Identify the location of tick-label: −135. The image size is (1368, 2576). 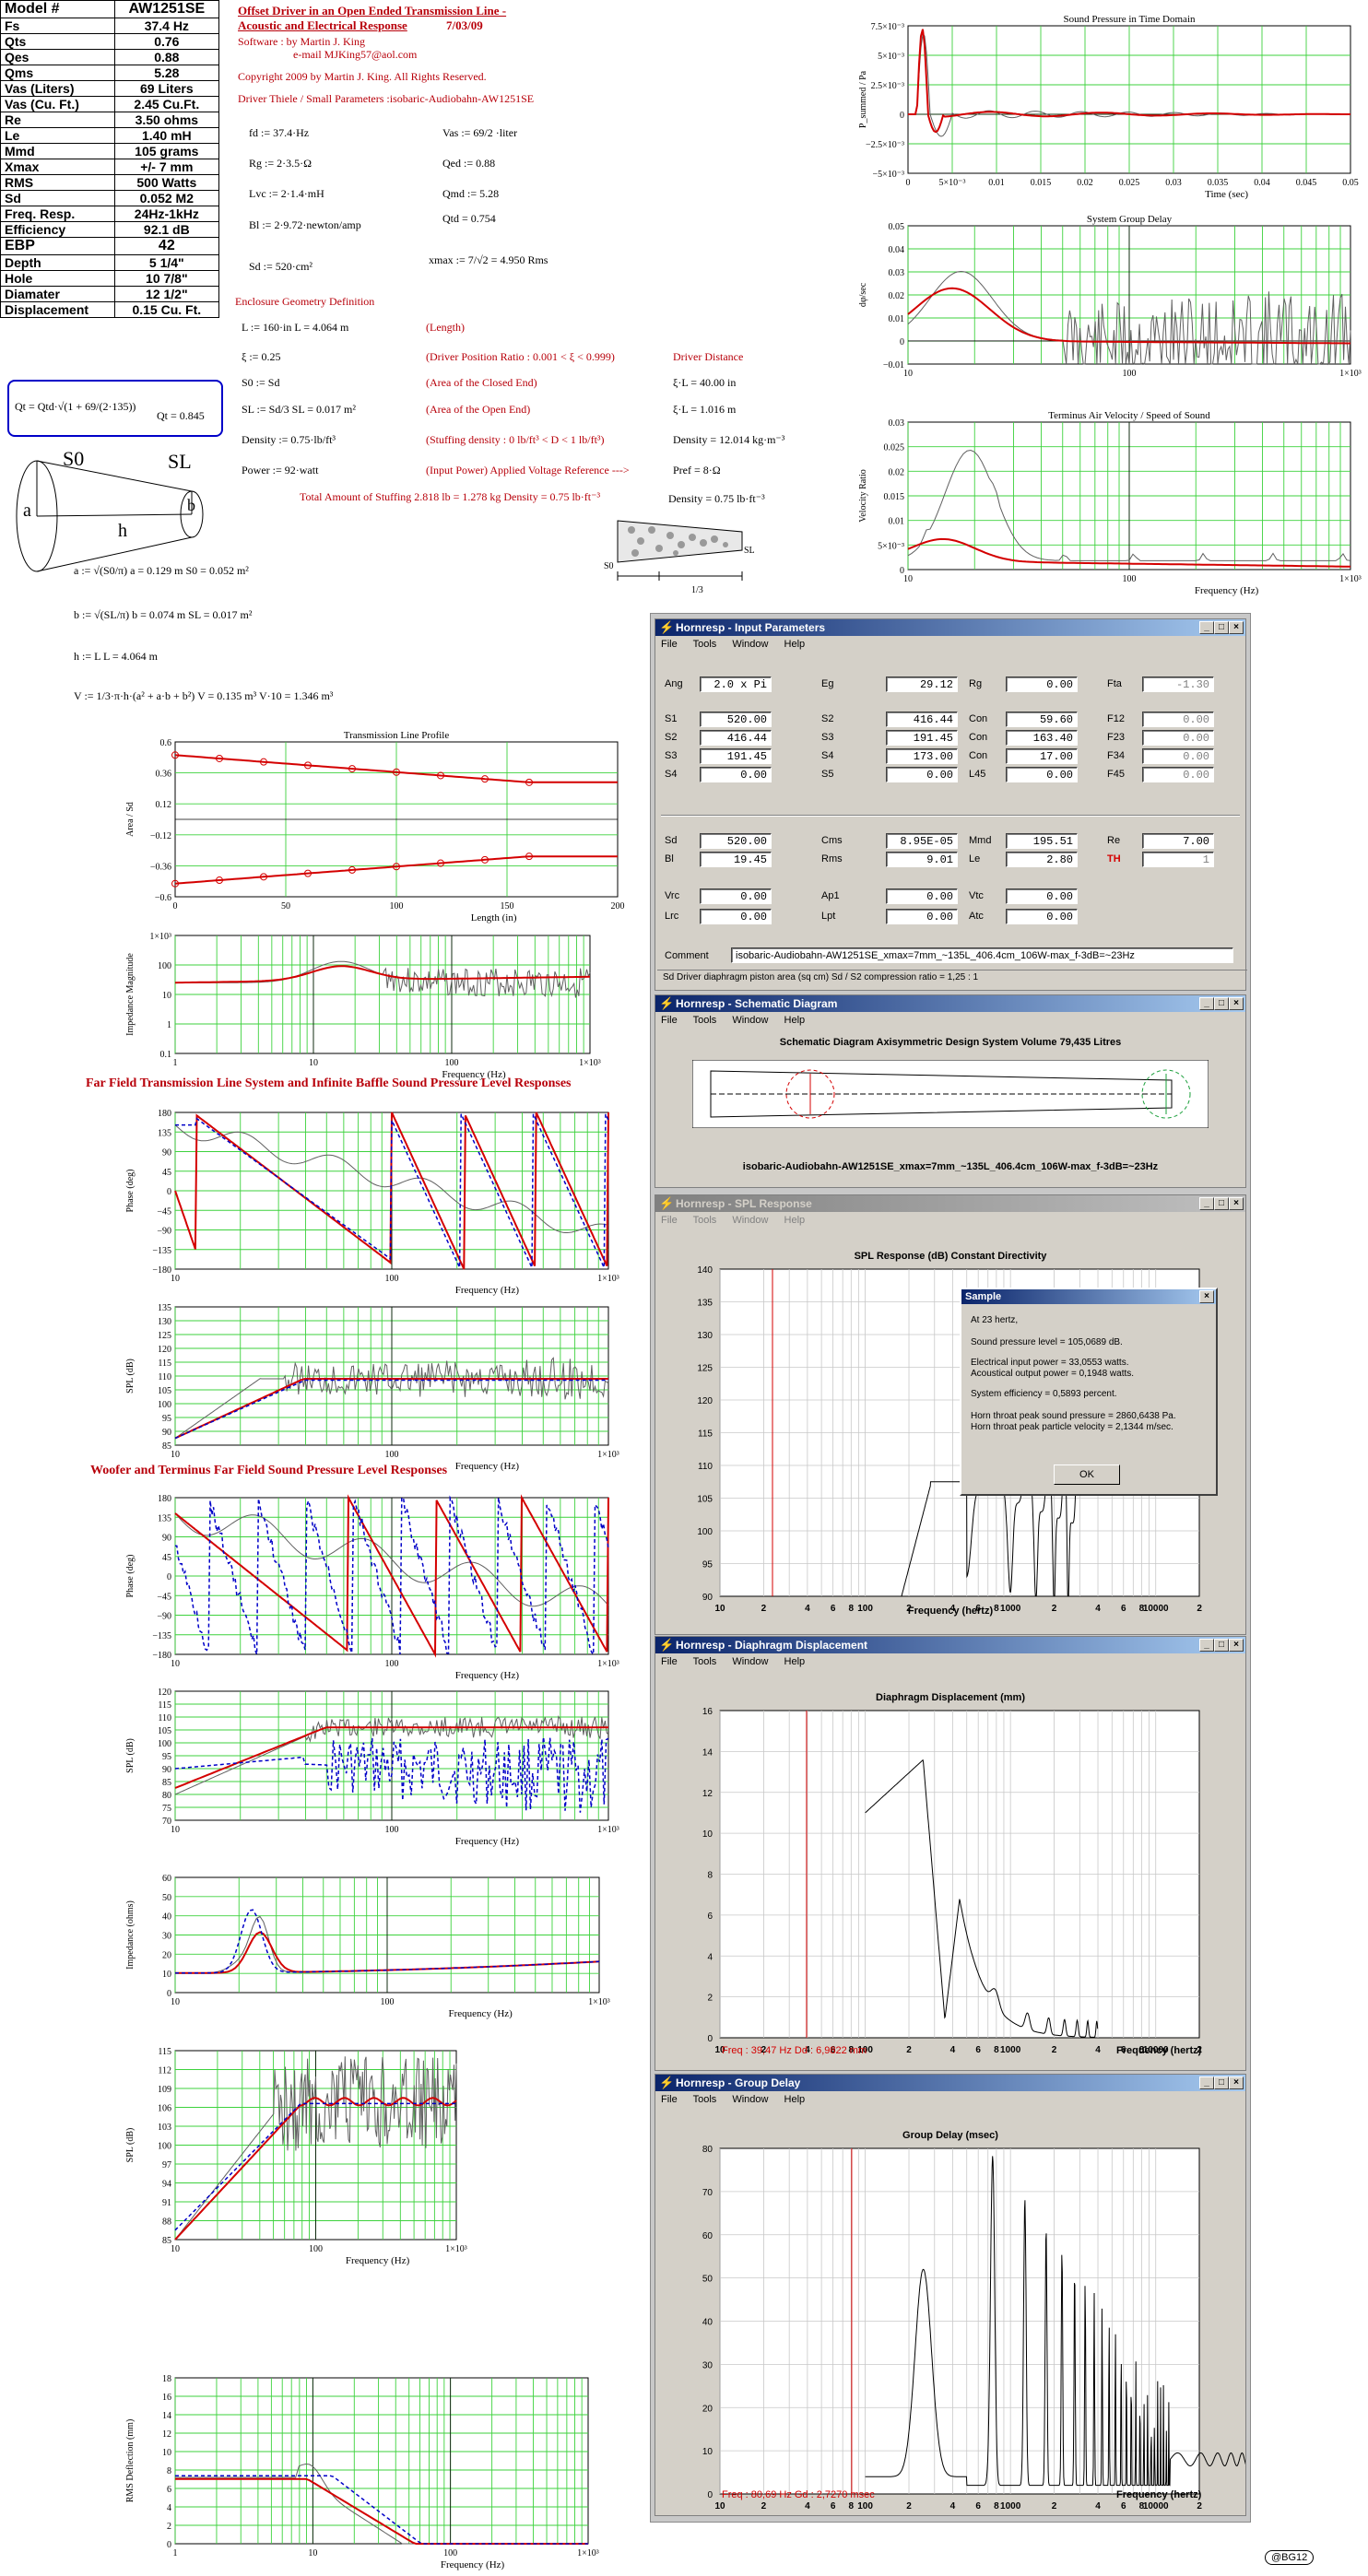
(161, 1251).